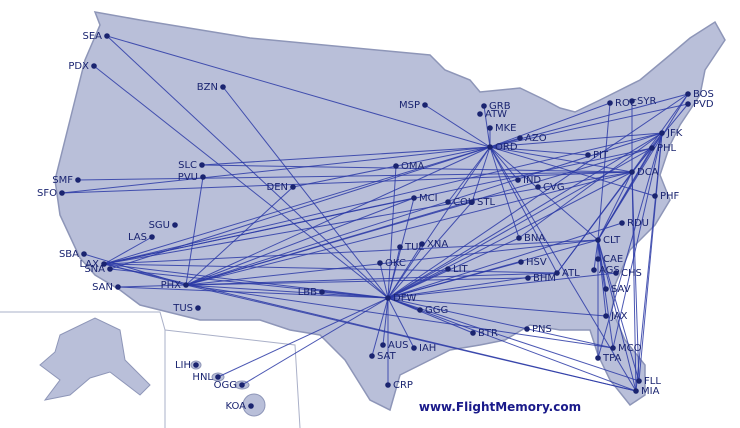 The height and width of the screenshot is (428, 740). I want to click on airport-label: PNS, so click(542, 329).